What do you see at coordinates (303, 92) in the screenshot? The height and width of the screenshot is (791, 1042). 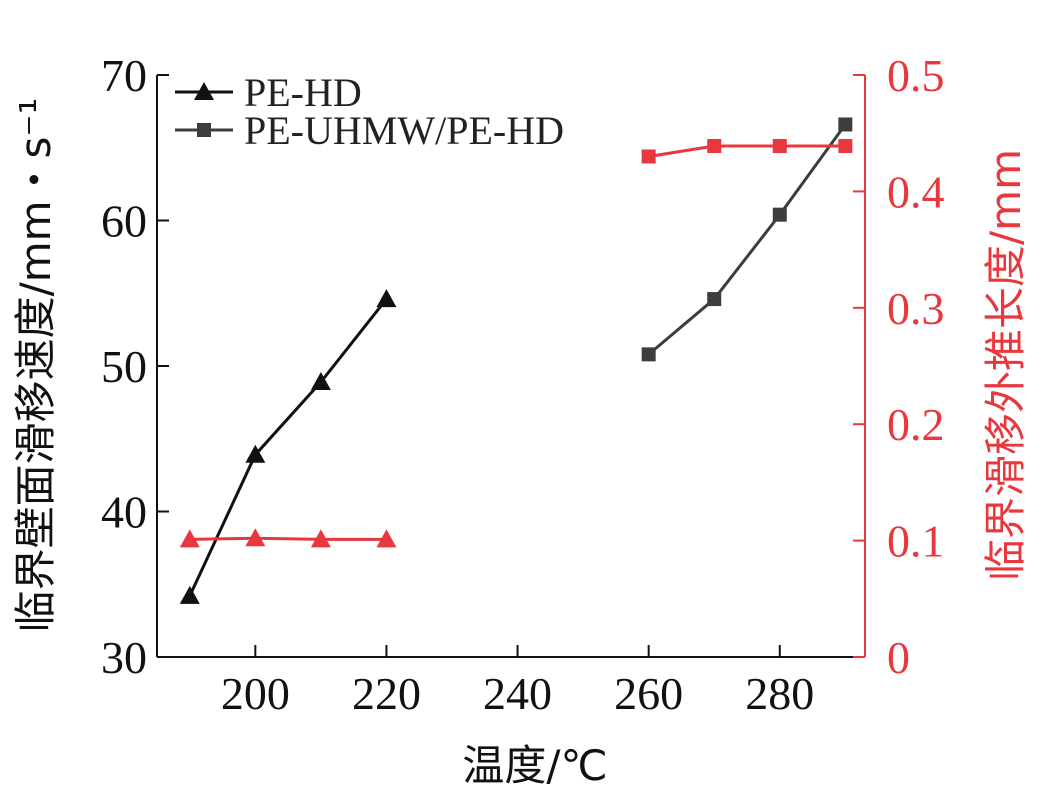 I see `legend-label: PE-HD` at bounding box center [303, 92].